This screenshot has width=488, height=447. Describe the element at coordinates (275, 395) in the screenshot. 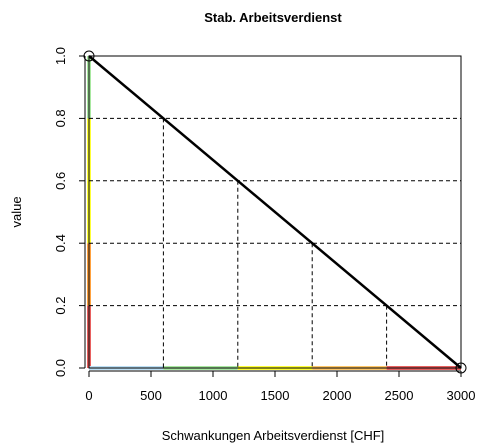

I see `x-tick-label: 1500` at that location.